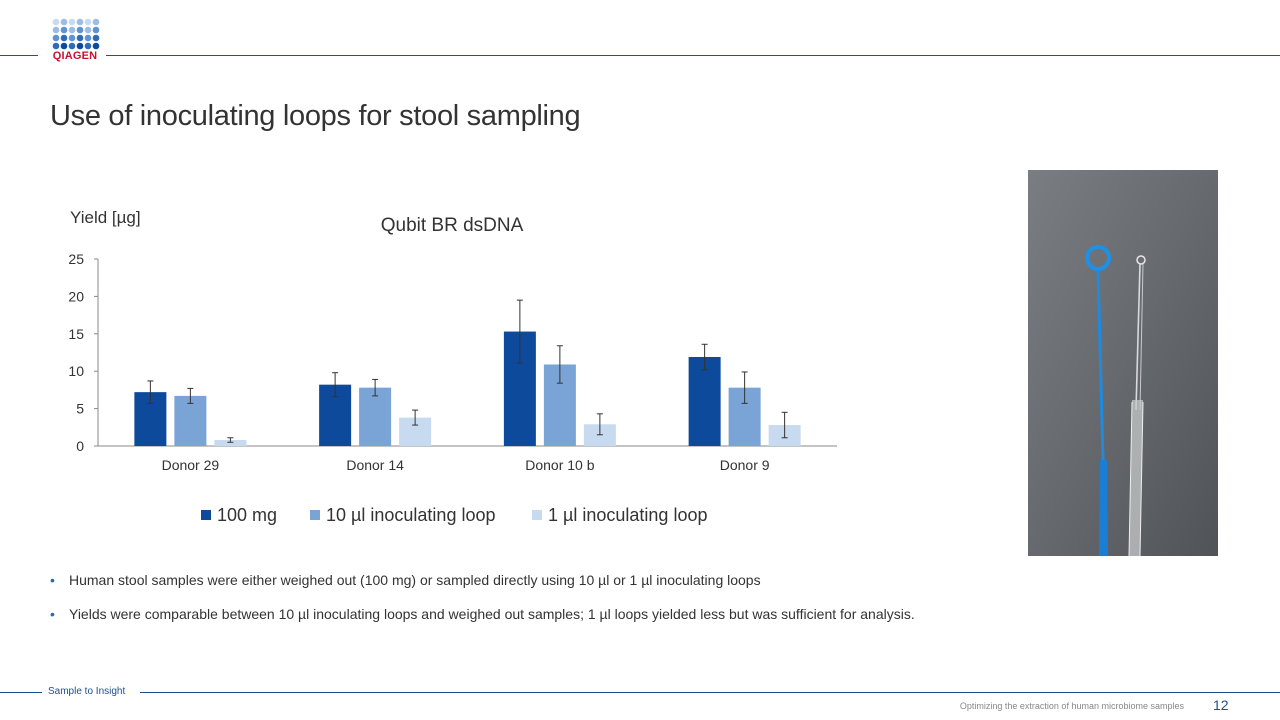 This screenshot has height=720, width=1280. What do you see at coordinates (745, 465) in the screenshot?
I see `x-tick-label: Donor 9` at bounding box center [745, 465].